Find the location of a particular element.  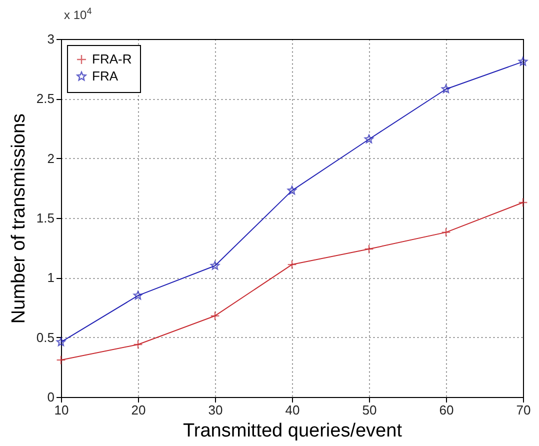

y-tick-label: 2.5 is located at coordinates (45, 98).